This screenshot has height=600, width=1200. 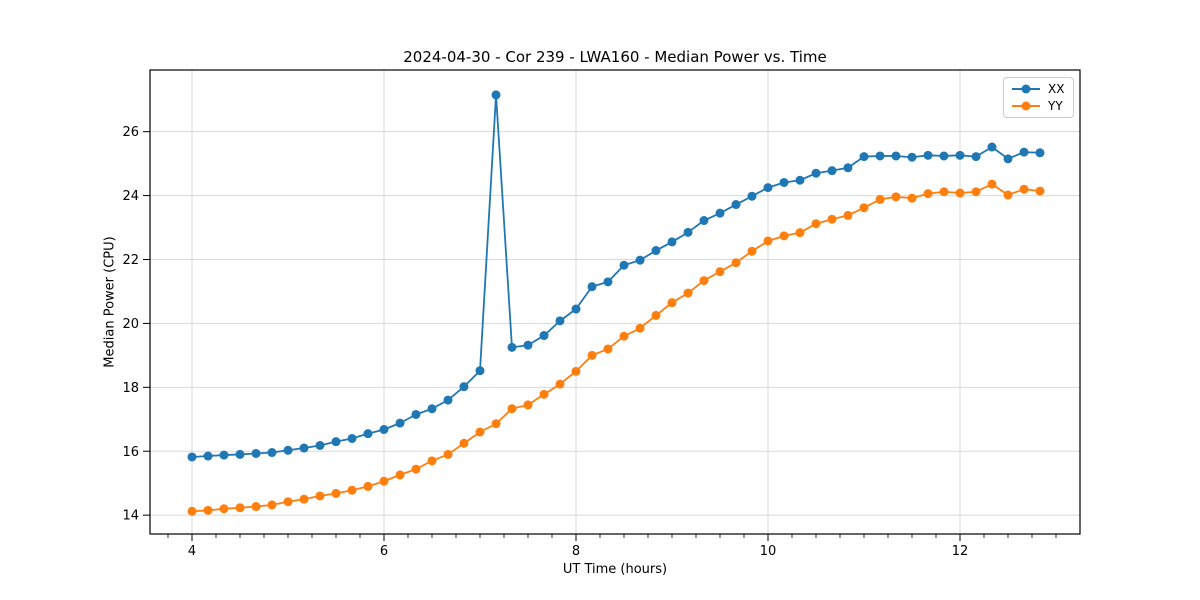 I want to click on y-tick-label: 16, so click(x=130, y=452).